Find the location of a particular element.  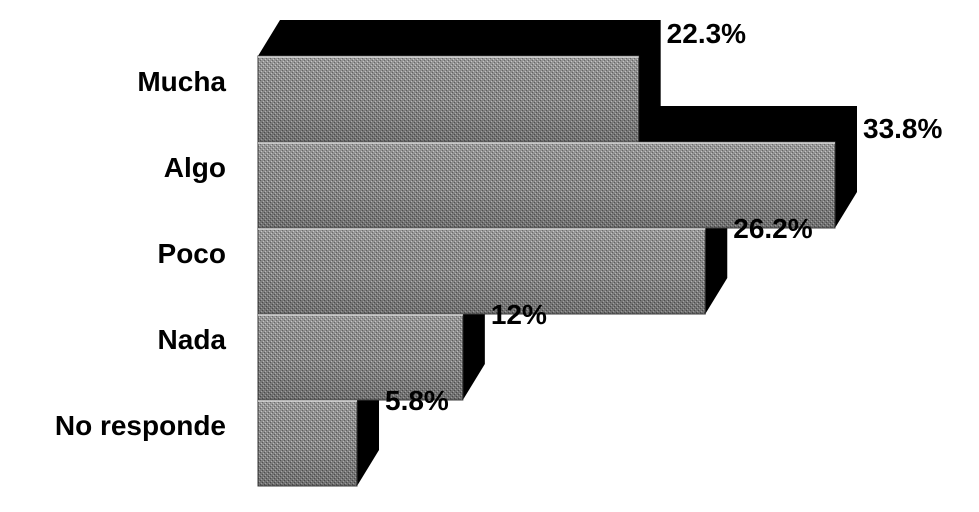

bar-depth-mucha is located at coordinates (459, 81).